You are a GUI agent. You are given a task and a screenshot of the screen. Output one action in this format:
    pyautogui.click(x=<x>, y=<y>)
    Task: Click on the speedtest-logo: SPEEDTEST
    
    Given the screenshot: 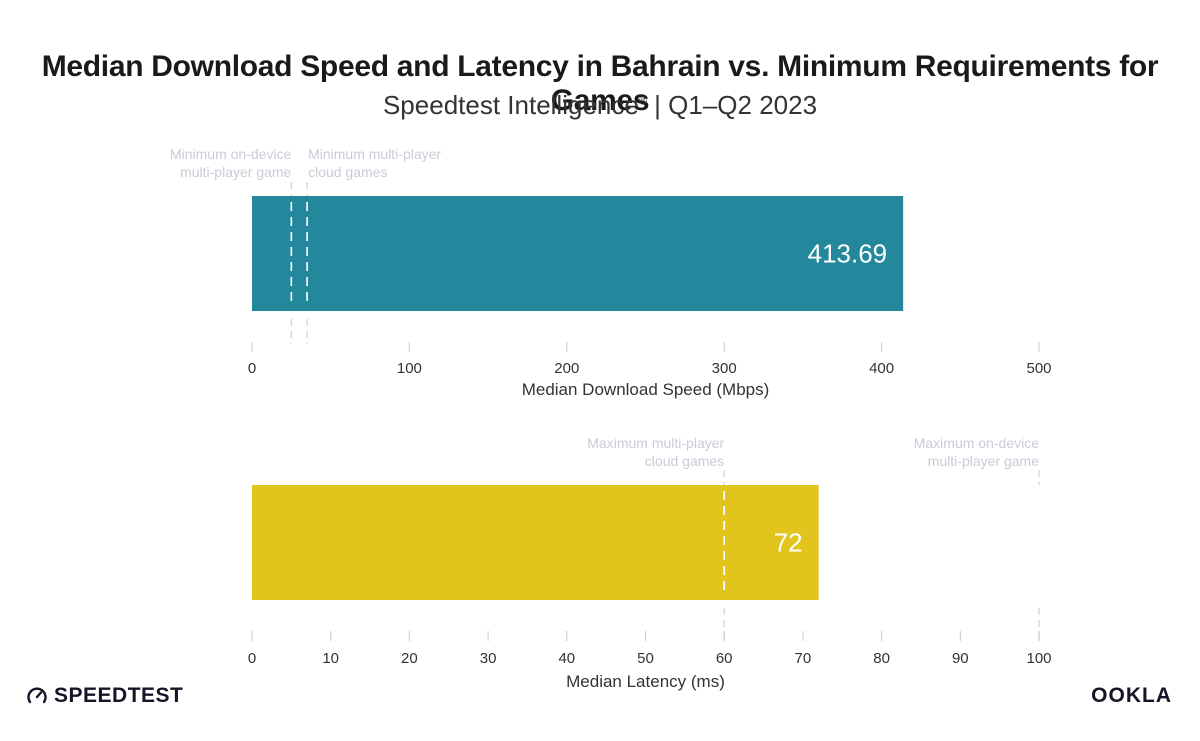 What is the action you would take?
    pyautogui.click(x=104, y=696)
    